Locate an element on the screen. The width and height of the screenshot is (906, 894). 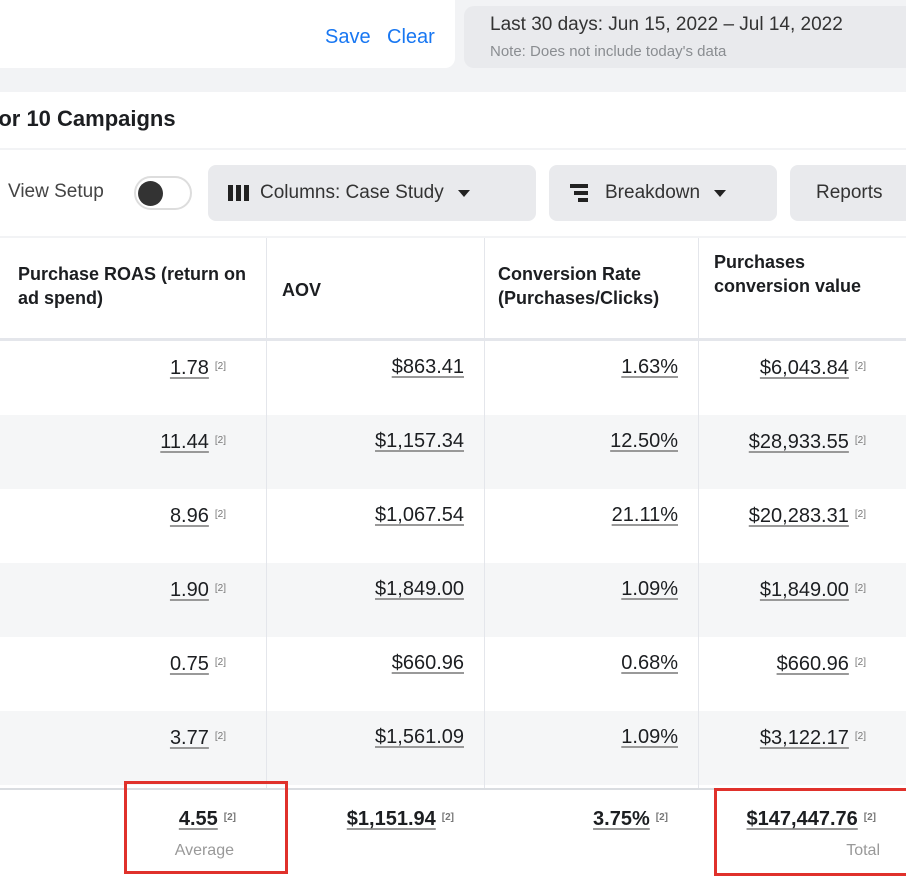
filter-bar is located at coordinates (227, 34).